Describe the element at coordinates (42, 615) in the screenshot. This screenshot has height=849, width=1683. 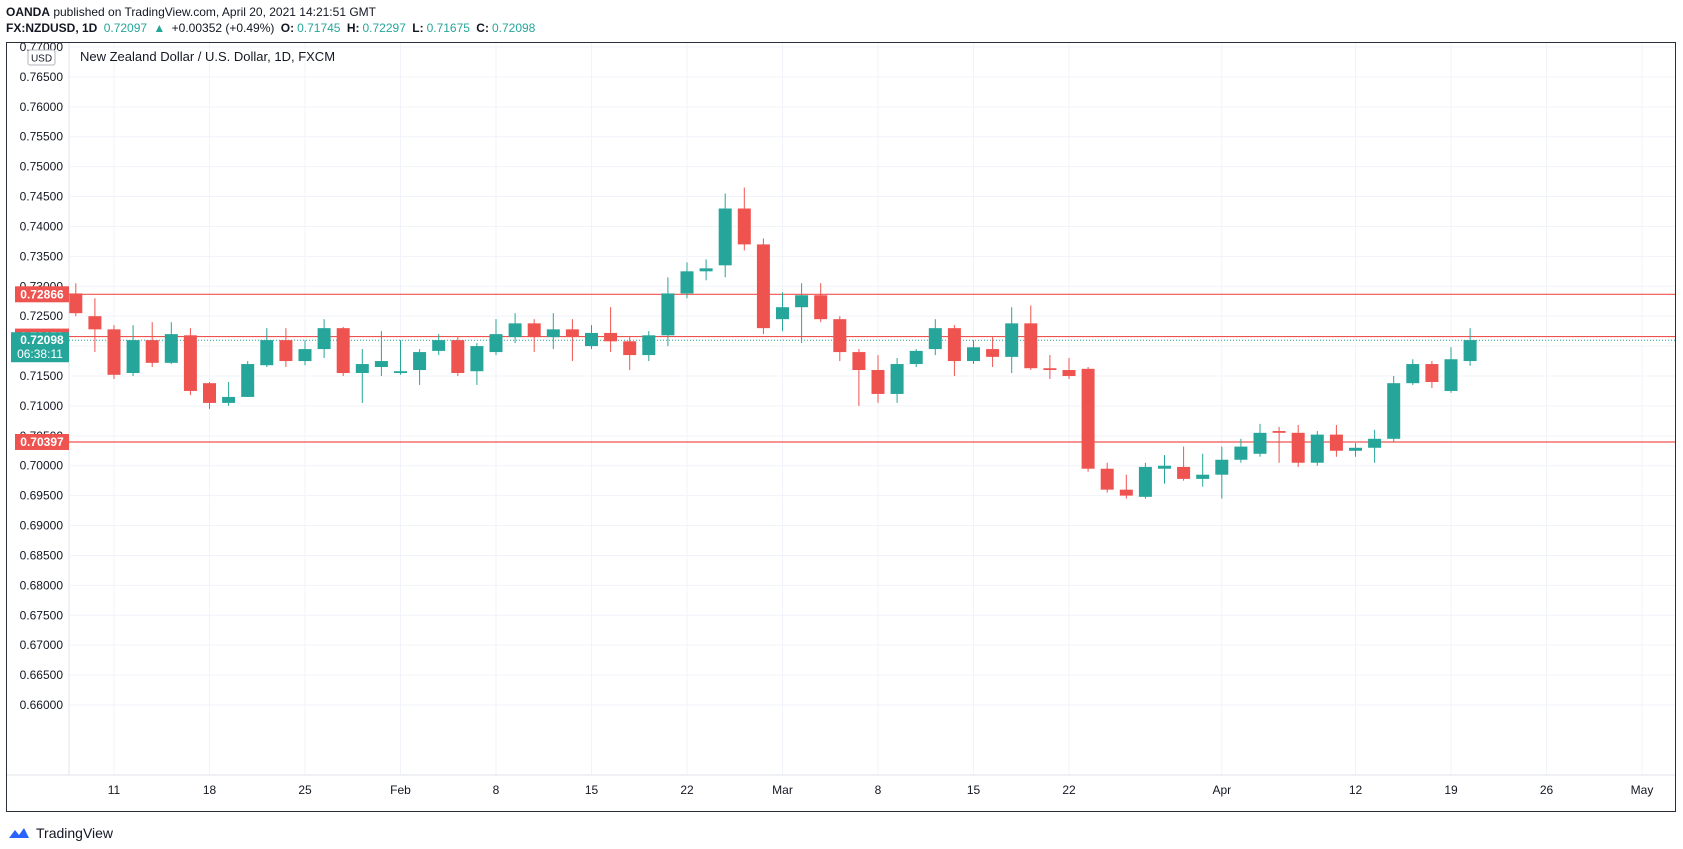
I see `y-tick-label: 0.67500` at that location.